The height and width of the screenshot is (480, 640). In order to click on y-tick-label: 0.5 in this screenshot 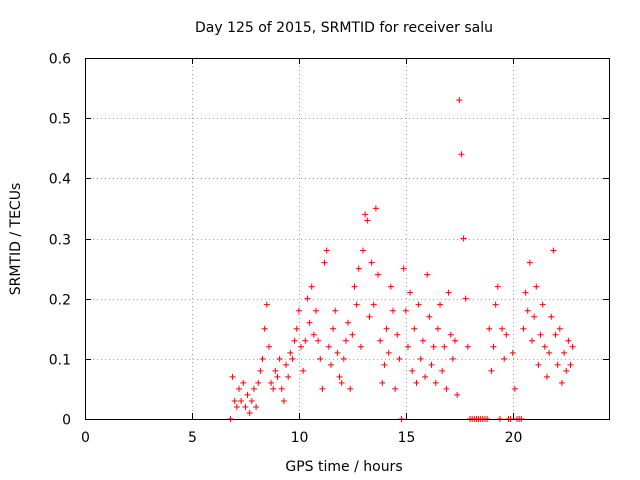, I will do `click(60, 120)`.